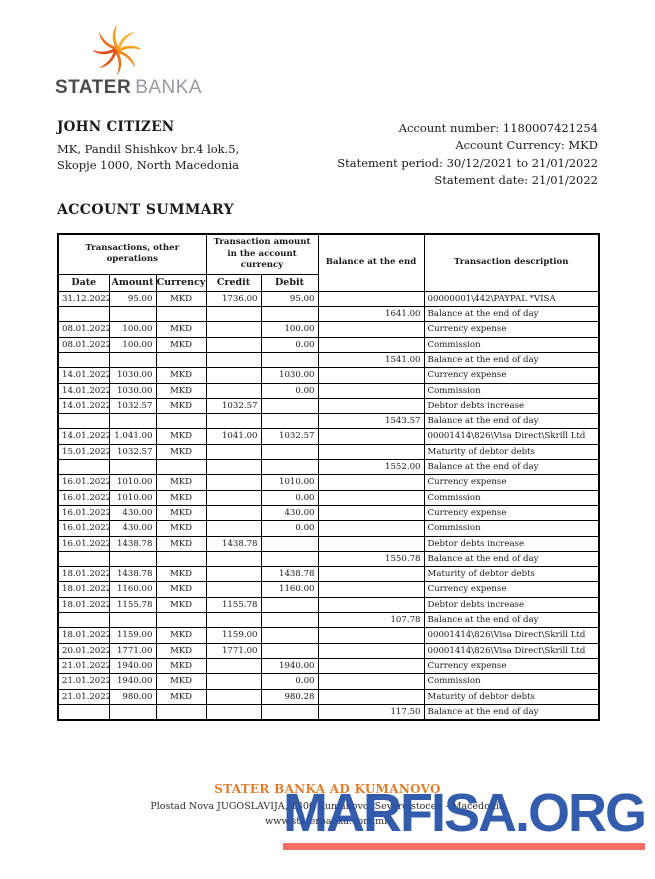 Image resolution: width=655 pixels, height=879 pixels. Describe the element at coordinates (83, 329) in the screenshot. I see `cell-date: 08.01.2022` at that location.